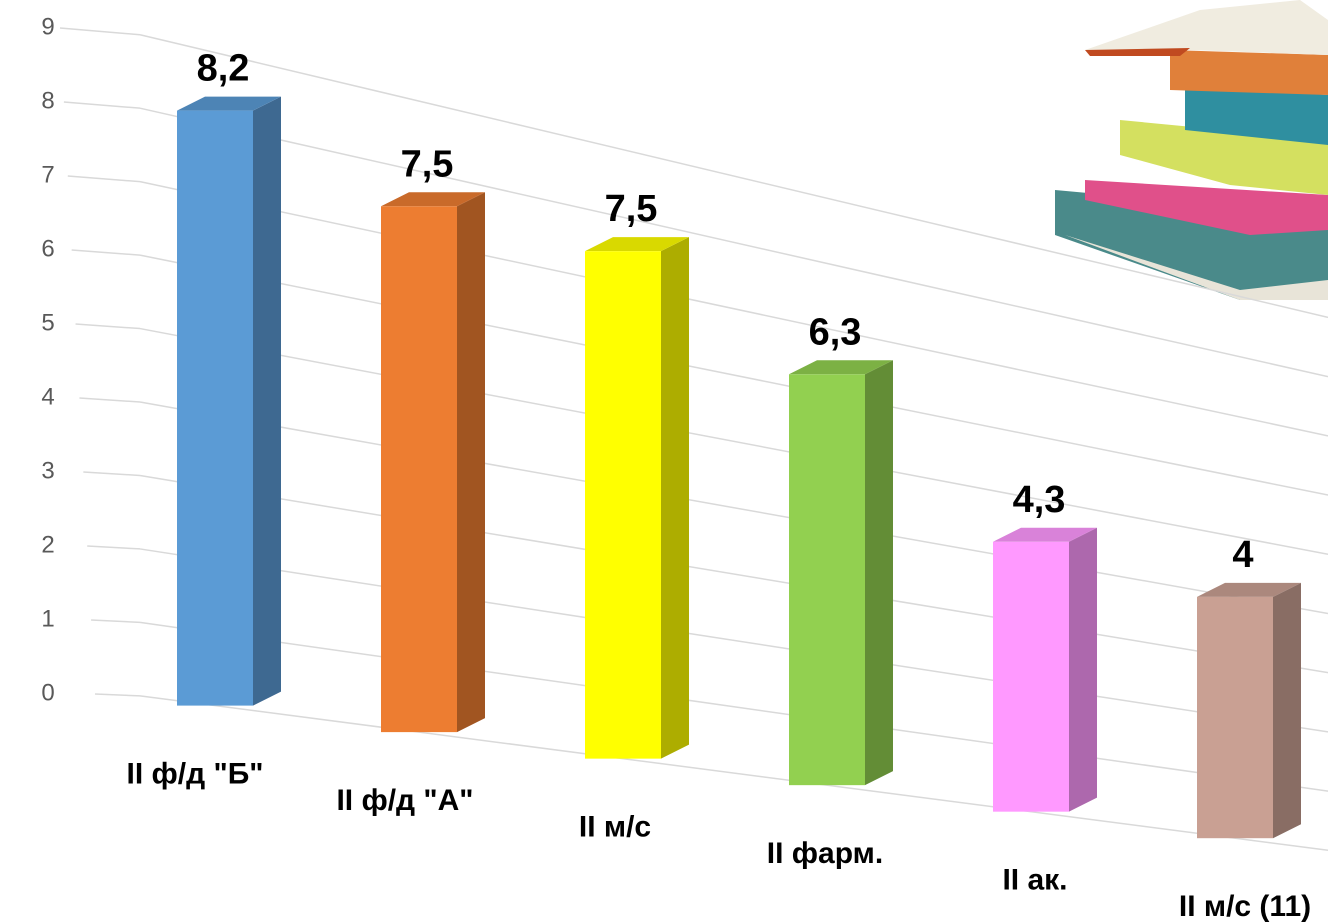 This screenshot has height=923, width=1328. What do you see at coordinates (47, 174) in the screenshot?
I see `y-tick-label: 7` at bounding box center [47, 174].